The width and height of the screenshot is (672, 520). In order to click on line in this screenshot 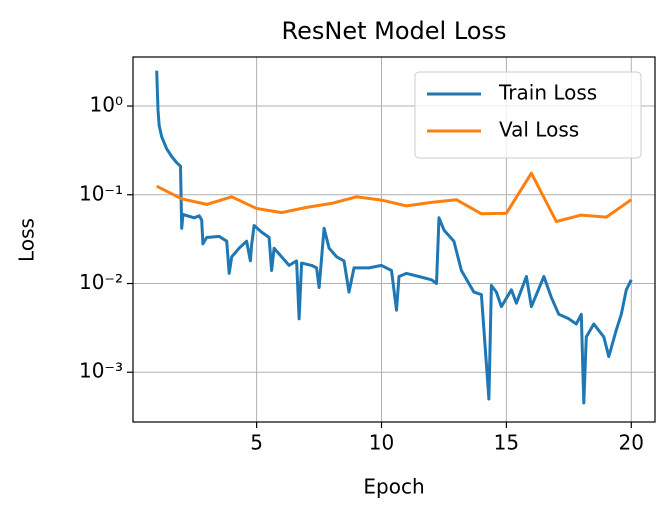, I will do `click(394, 197)`.